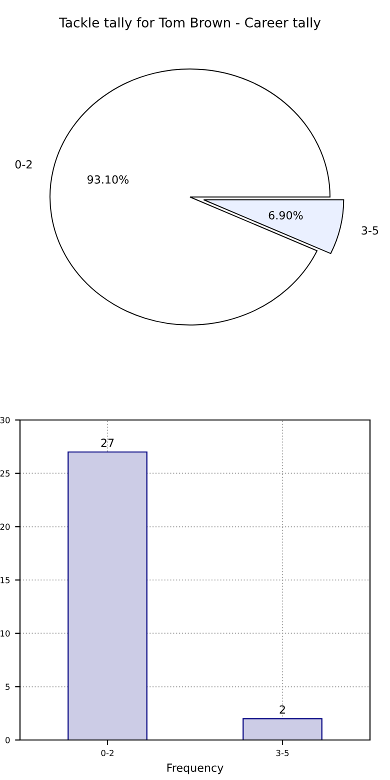 The height and width of the screenshot is (780, 390). I want to click on data-label: 27, so click(107, 442).